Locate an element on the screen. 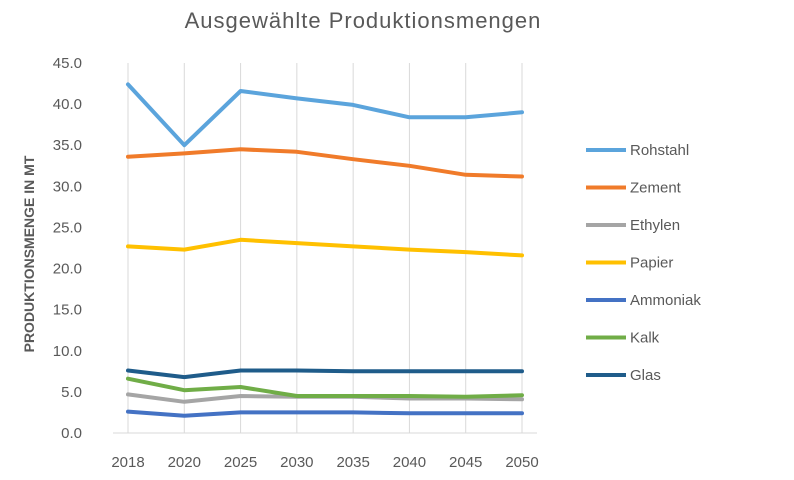 This screenshot has height=480, width=794. x-tick-label: 2050 is located at coordinates (521, 462).